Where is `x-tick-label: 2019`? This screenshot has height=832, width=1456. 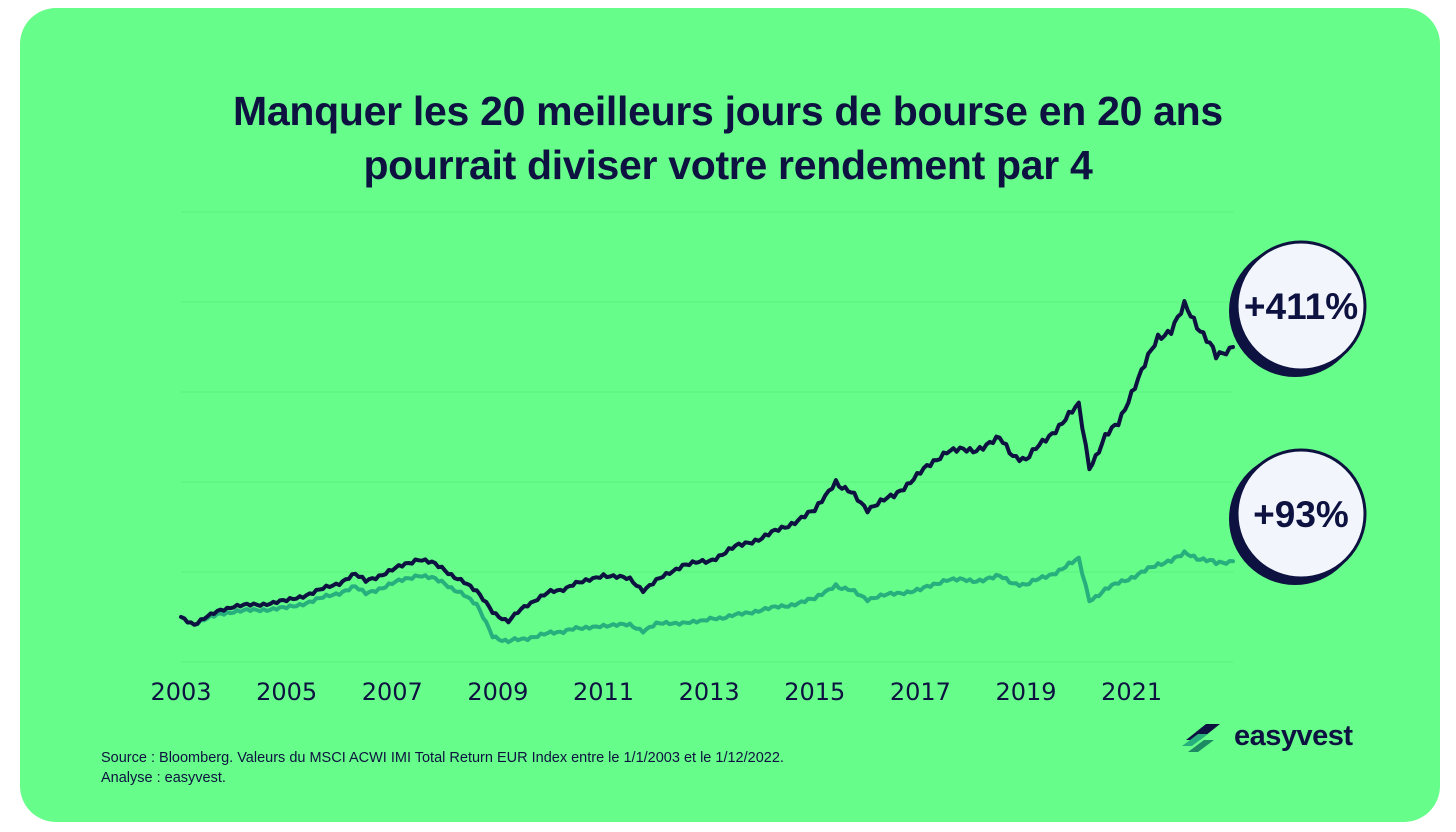
x-tick-label: 2019 is located at coordinates (1025, 692).